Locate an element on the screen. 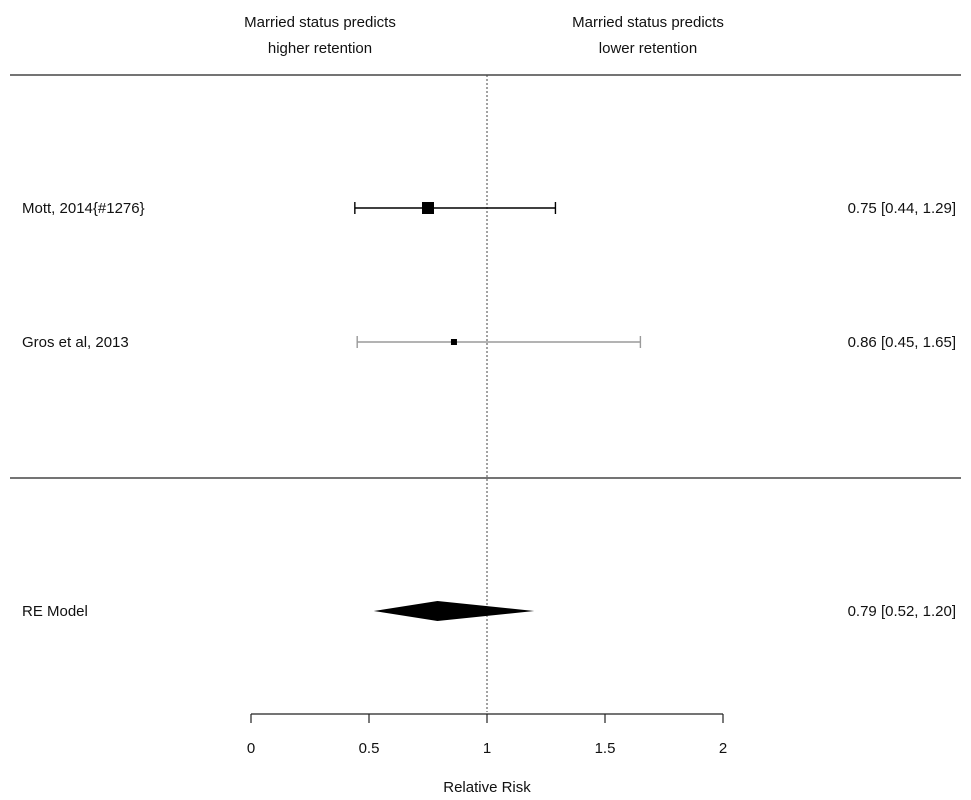  header-left-line-2: higher retention is located at coordinates (320, 48).